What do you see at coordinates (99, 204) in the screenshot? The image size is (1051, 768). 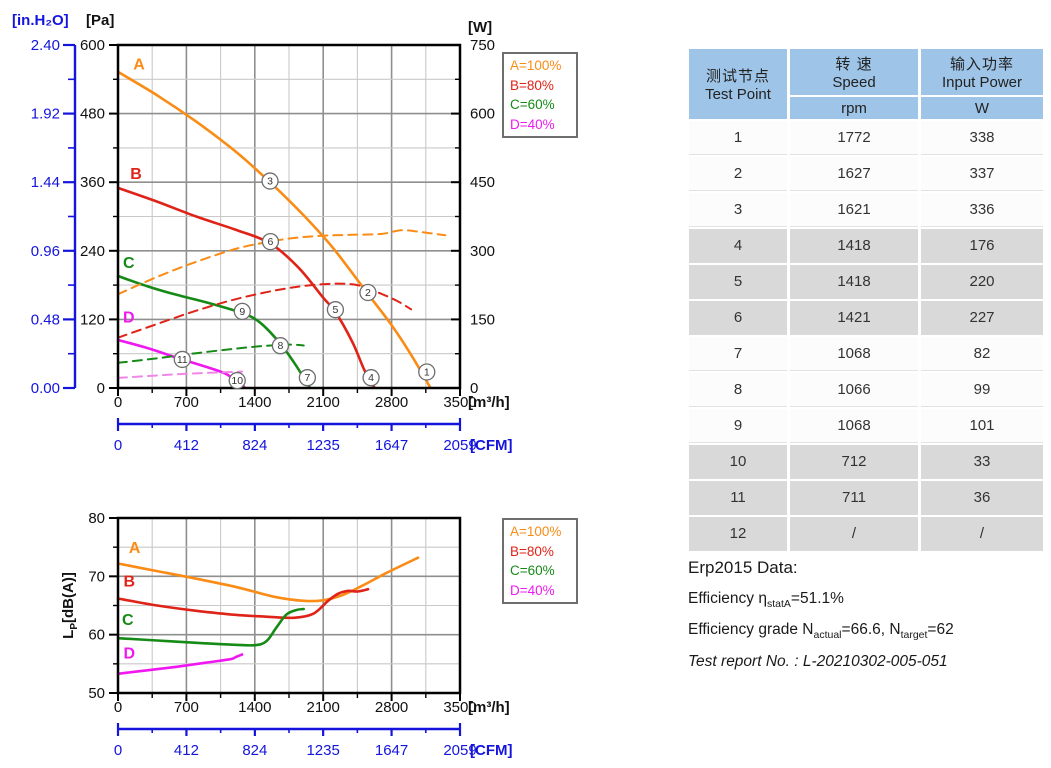 I see `y-axis-left: 600 480 360 240 120 0 [Pa]` at bounding box center [99, 204].